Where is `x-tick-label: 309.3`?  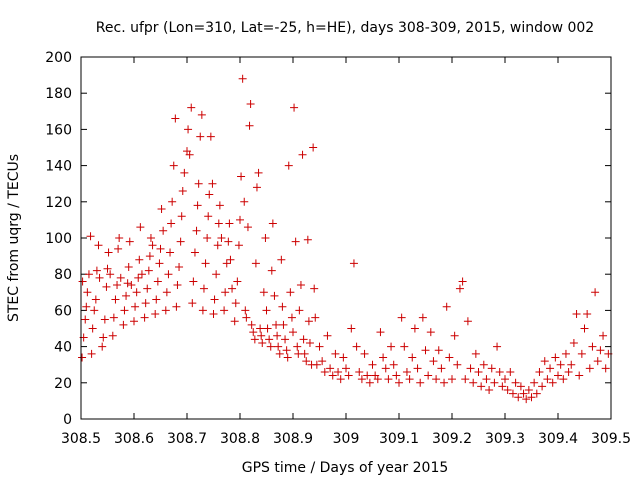 x-tick-label: 309.3 is located at coordinates (505, 439).